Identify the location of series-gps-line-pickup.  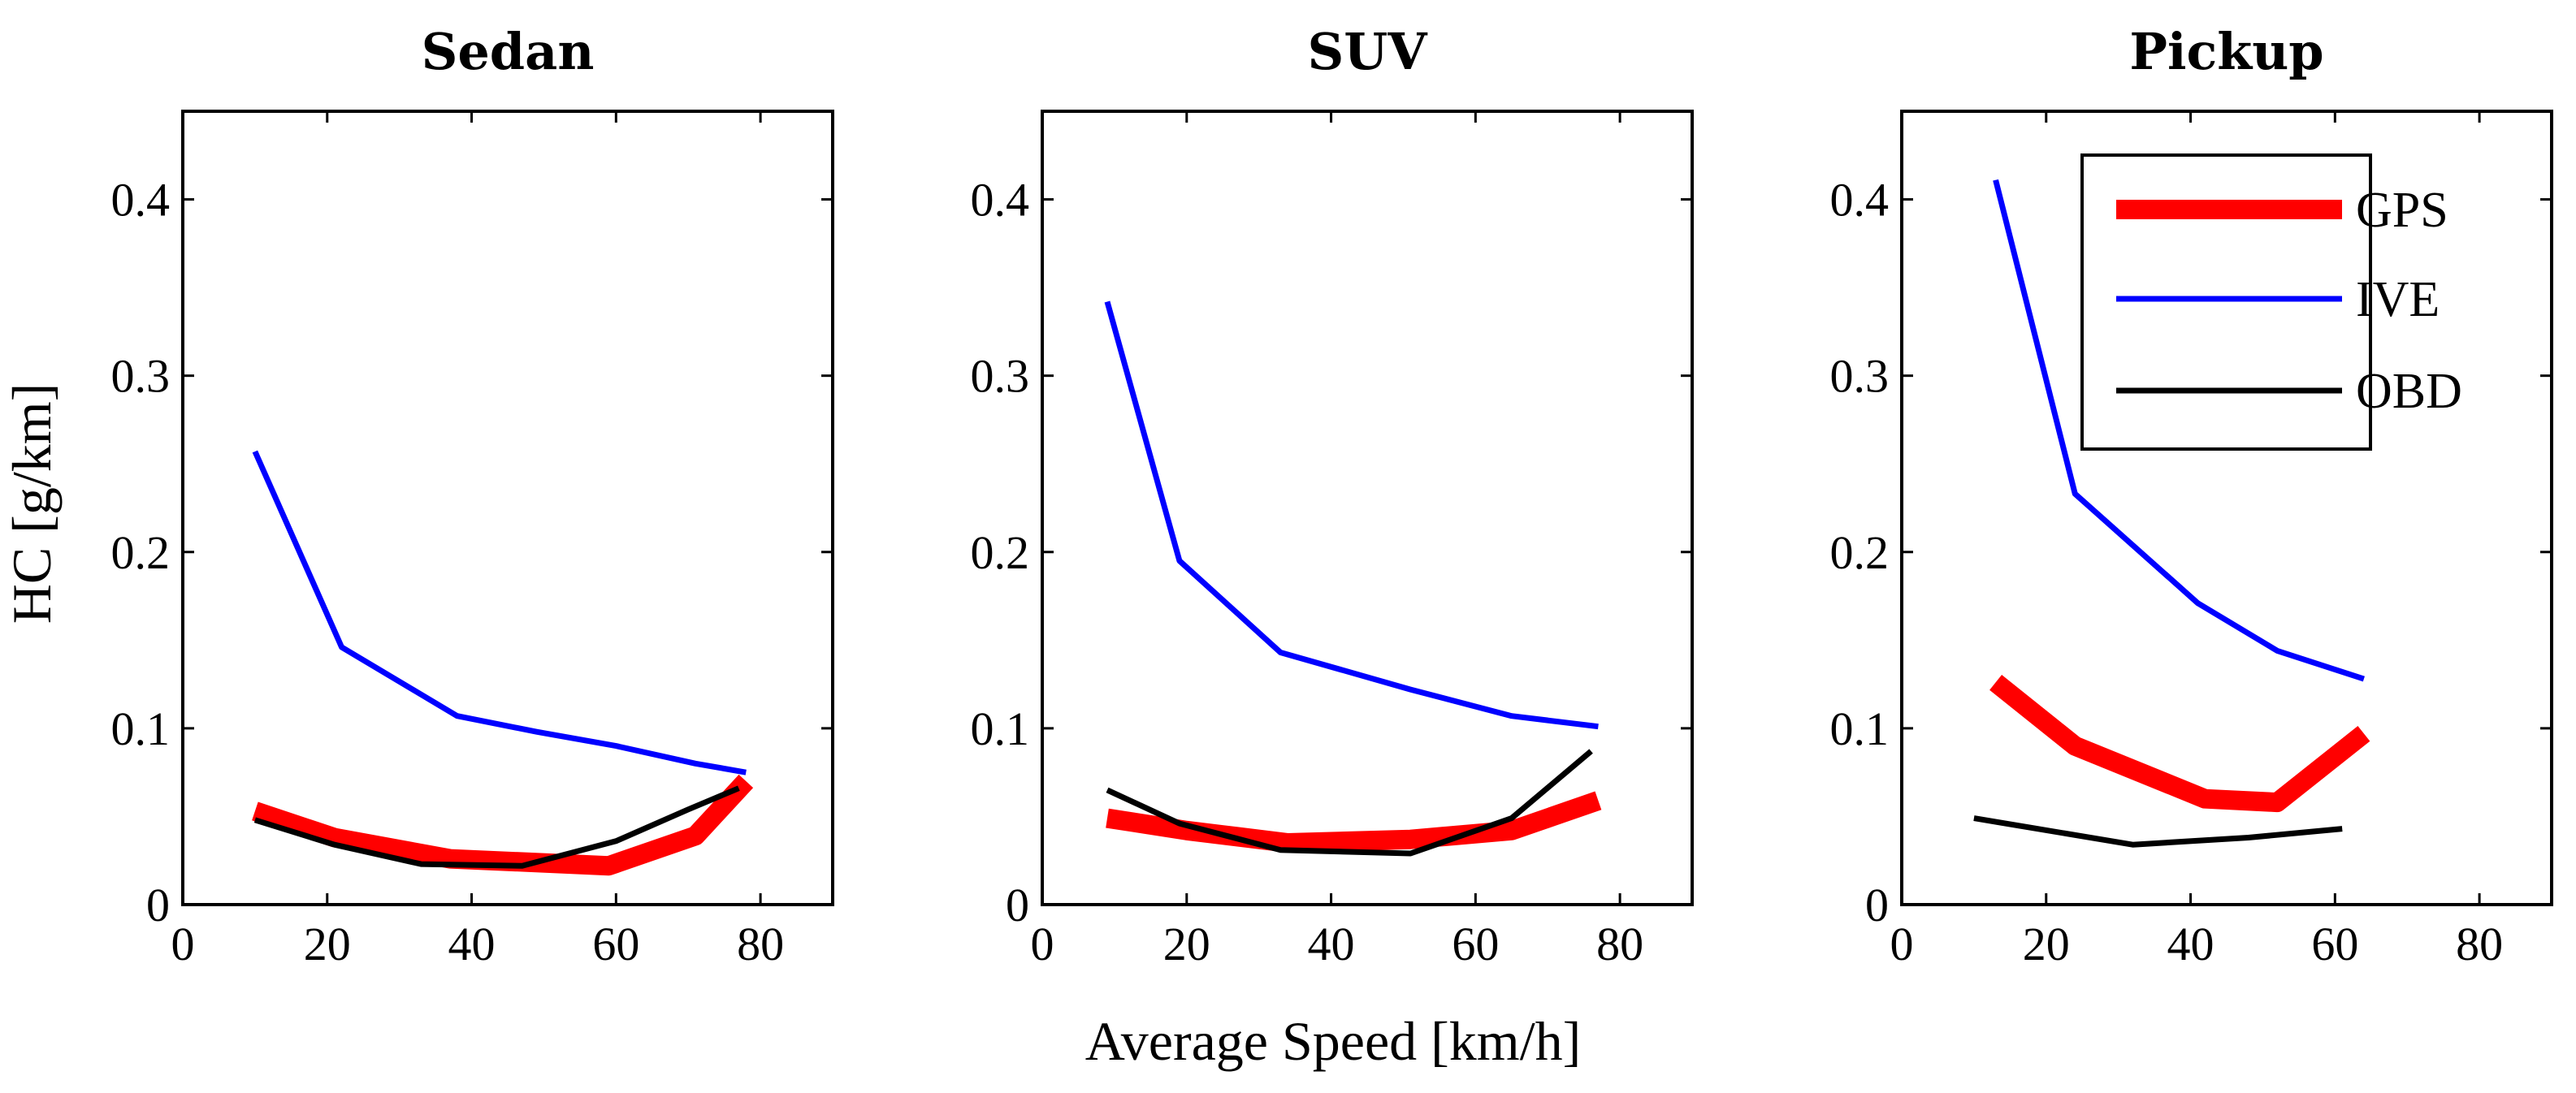
(2179, 744).